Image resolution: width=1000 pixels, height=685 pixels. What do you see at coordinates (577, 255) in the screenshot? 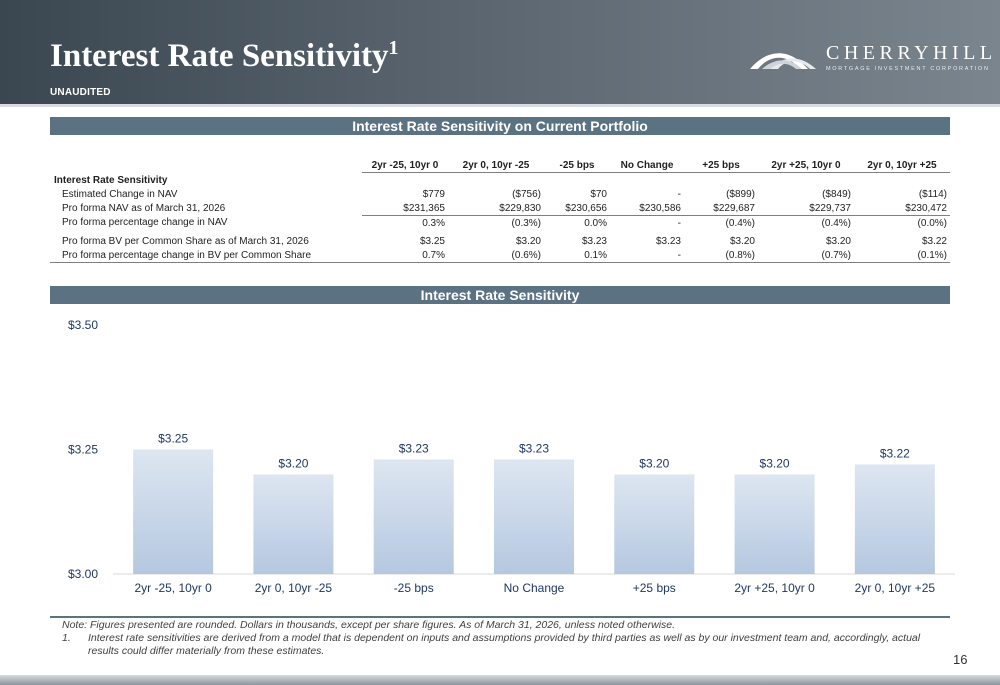
I see `table-cell: 0.1%` at bounding box center [577, 255].